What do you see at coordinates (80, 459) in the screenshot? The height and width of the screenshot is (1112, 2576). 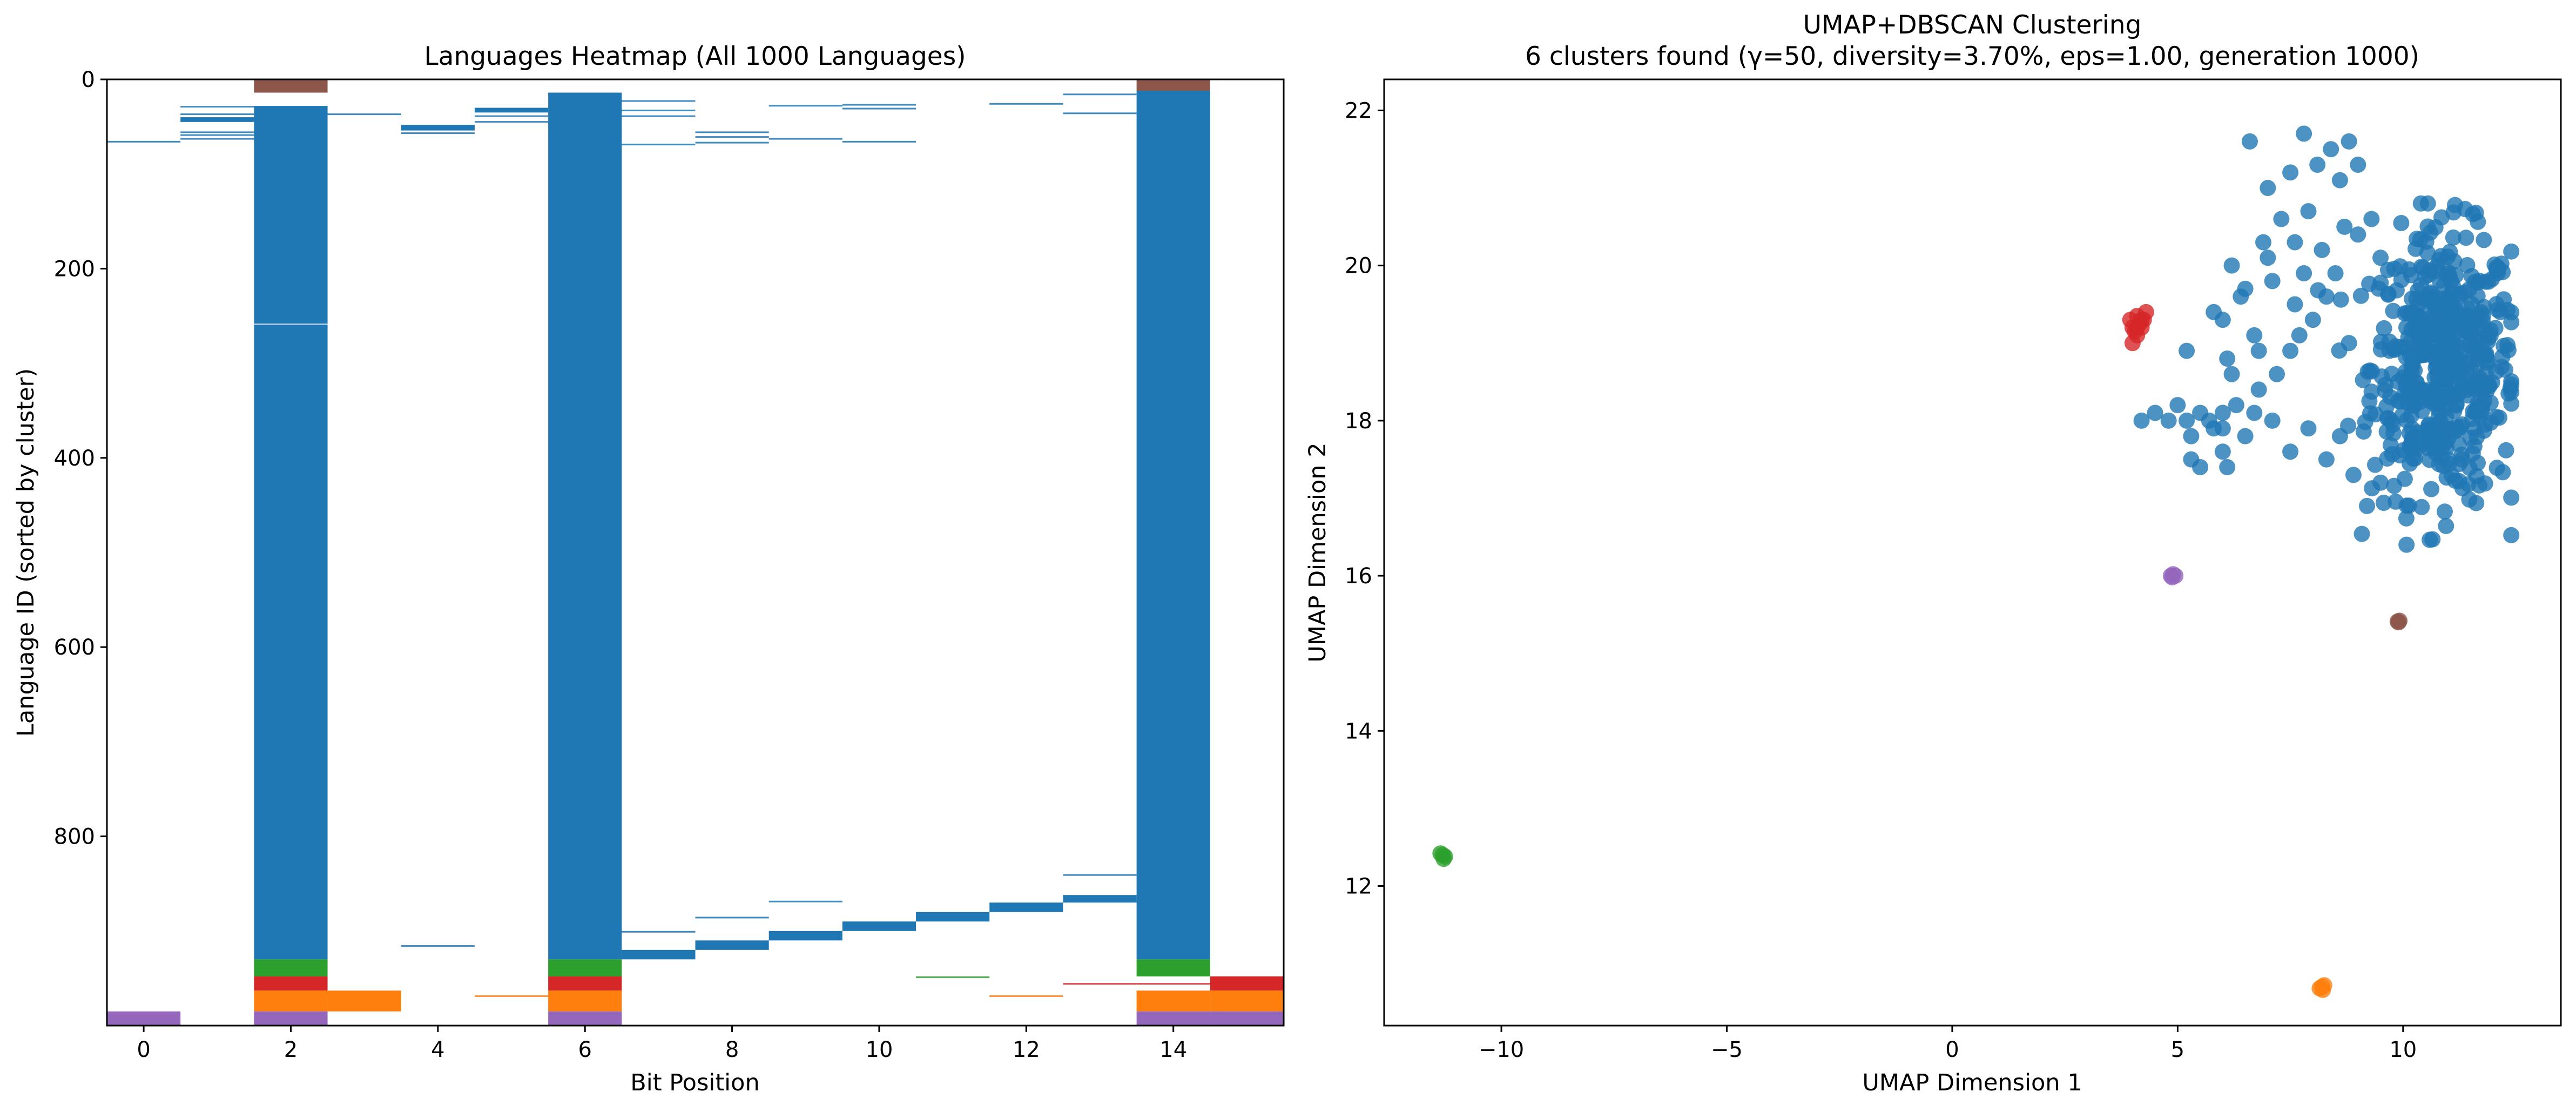 I see `heatmap-y-ticks: 0 200 400 600 800` at bounding box center [80, 459].